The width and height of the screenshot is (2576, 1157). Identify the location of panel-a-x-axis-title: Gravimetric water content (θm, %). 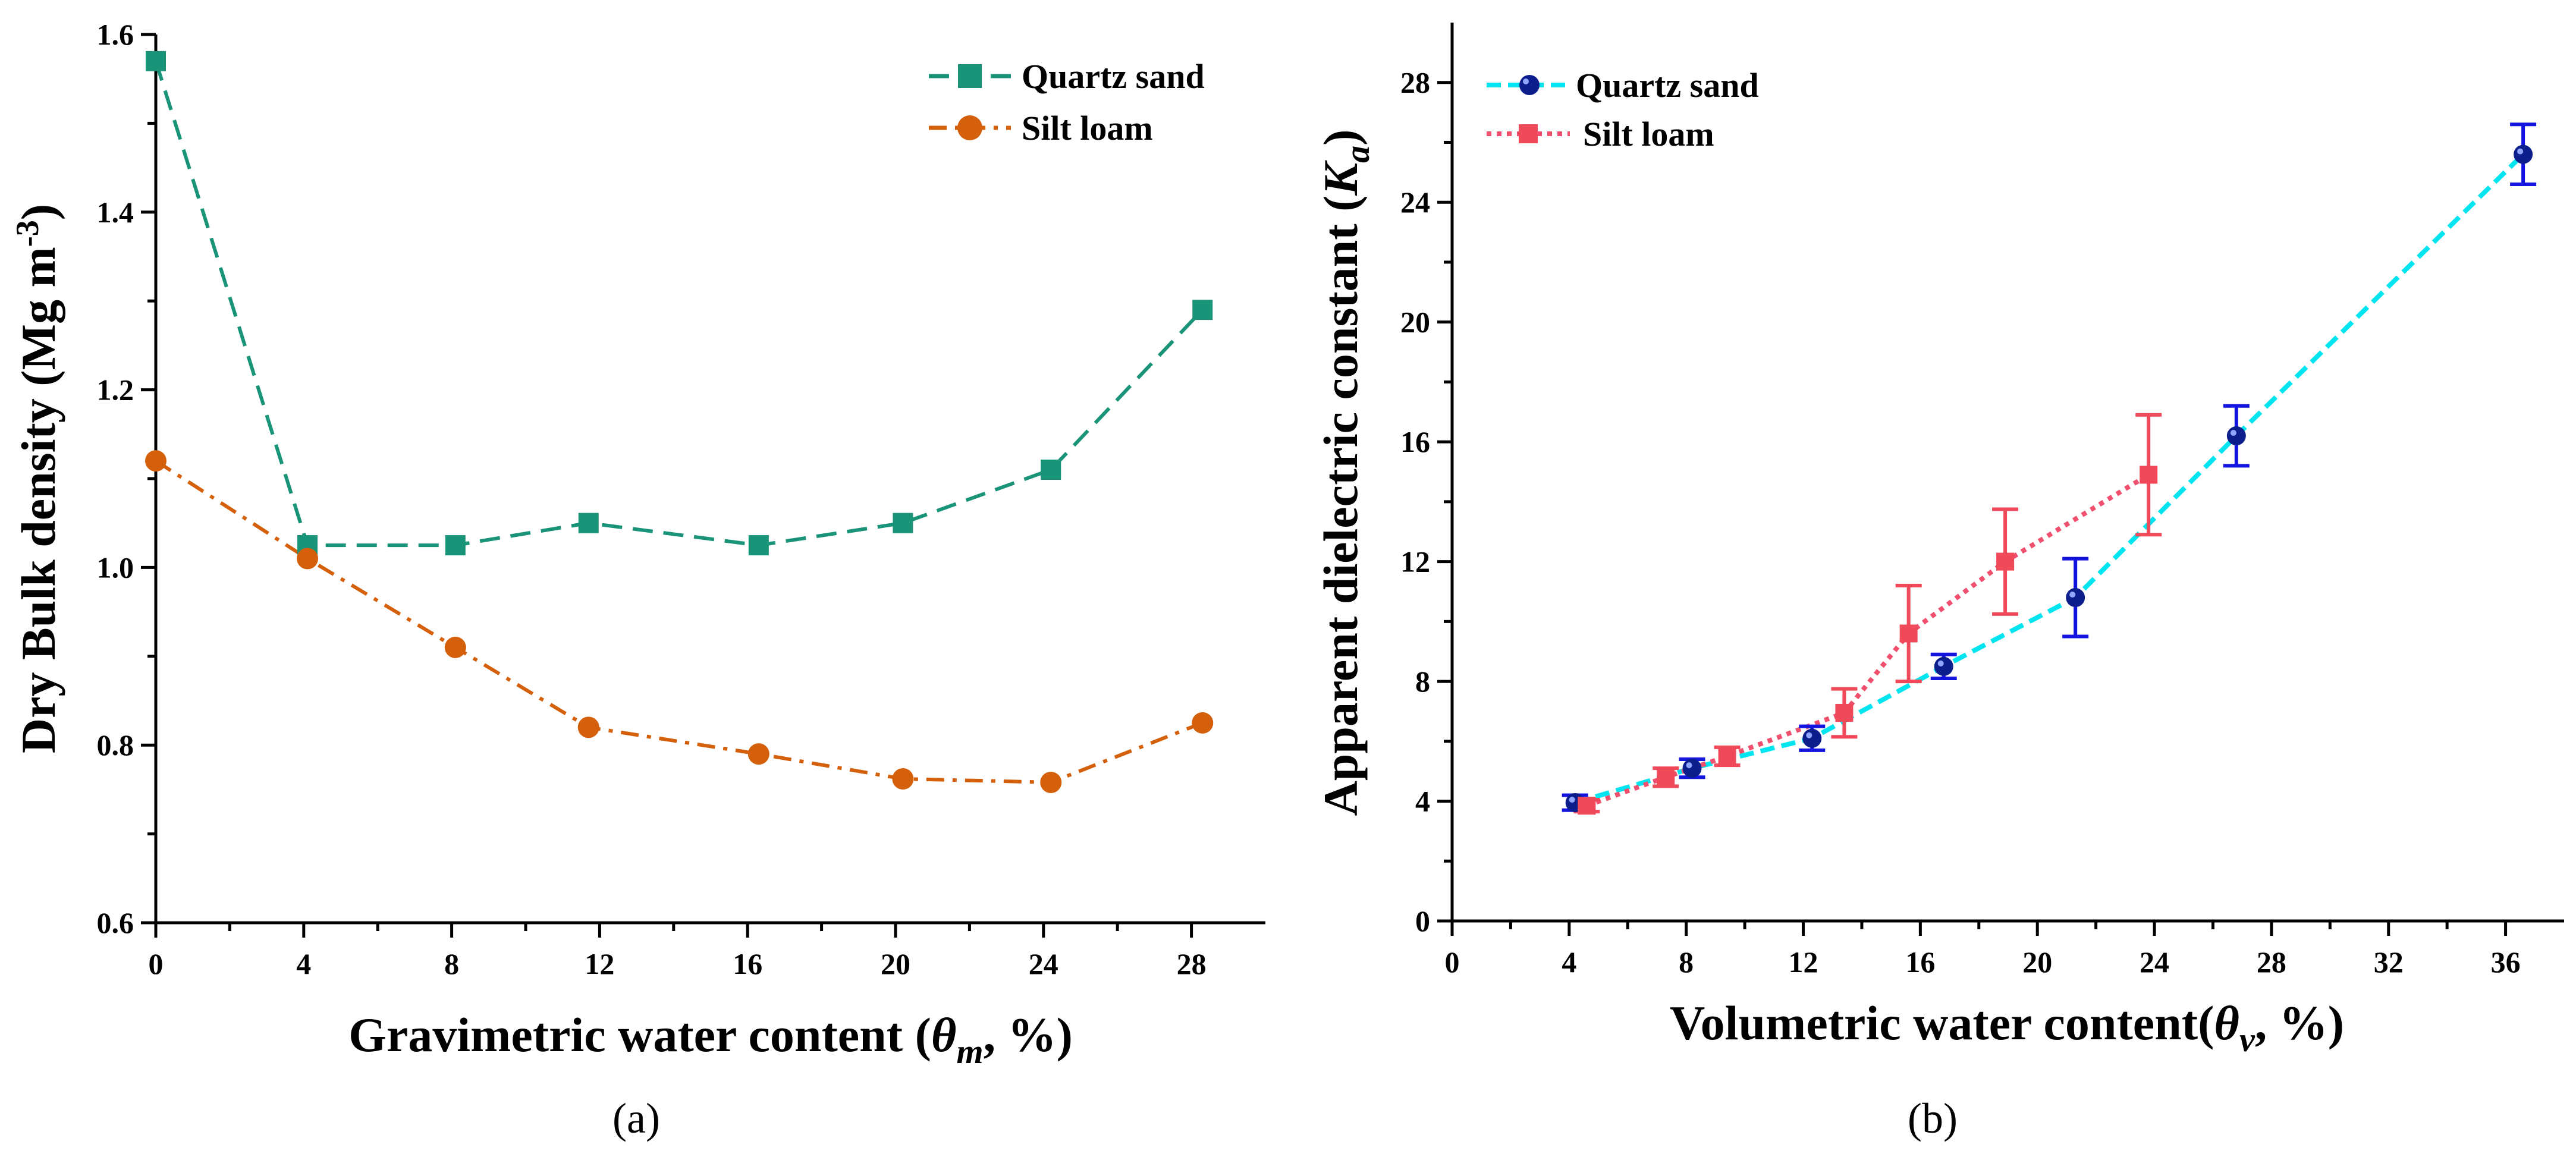
(710, 1040).